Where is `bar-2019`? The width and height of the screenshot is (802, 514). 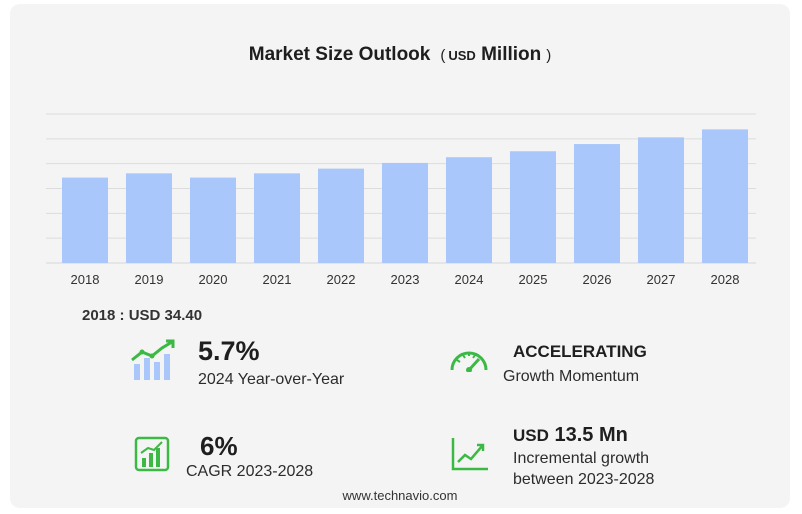
bar-2019 is located at coordinates (149, 218).